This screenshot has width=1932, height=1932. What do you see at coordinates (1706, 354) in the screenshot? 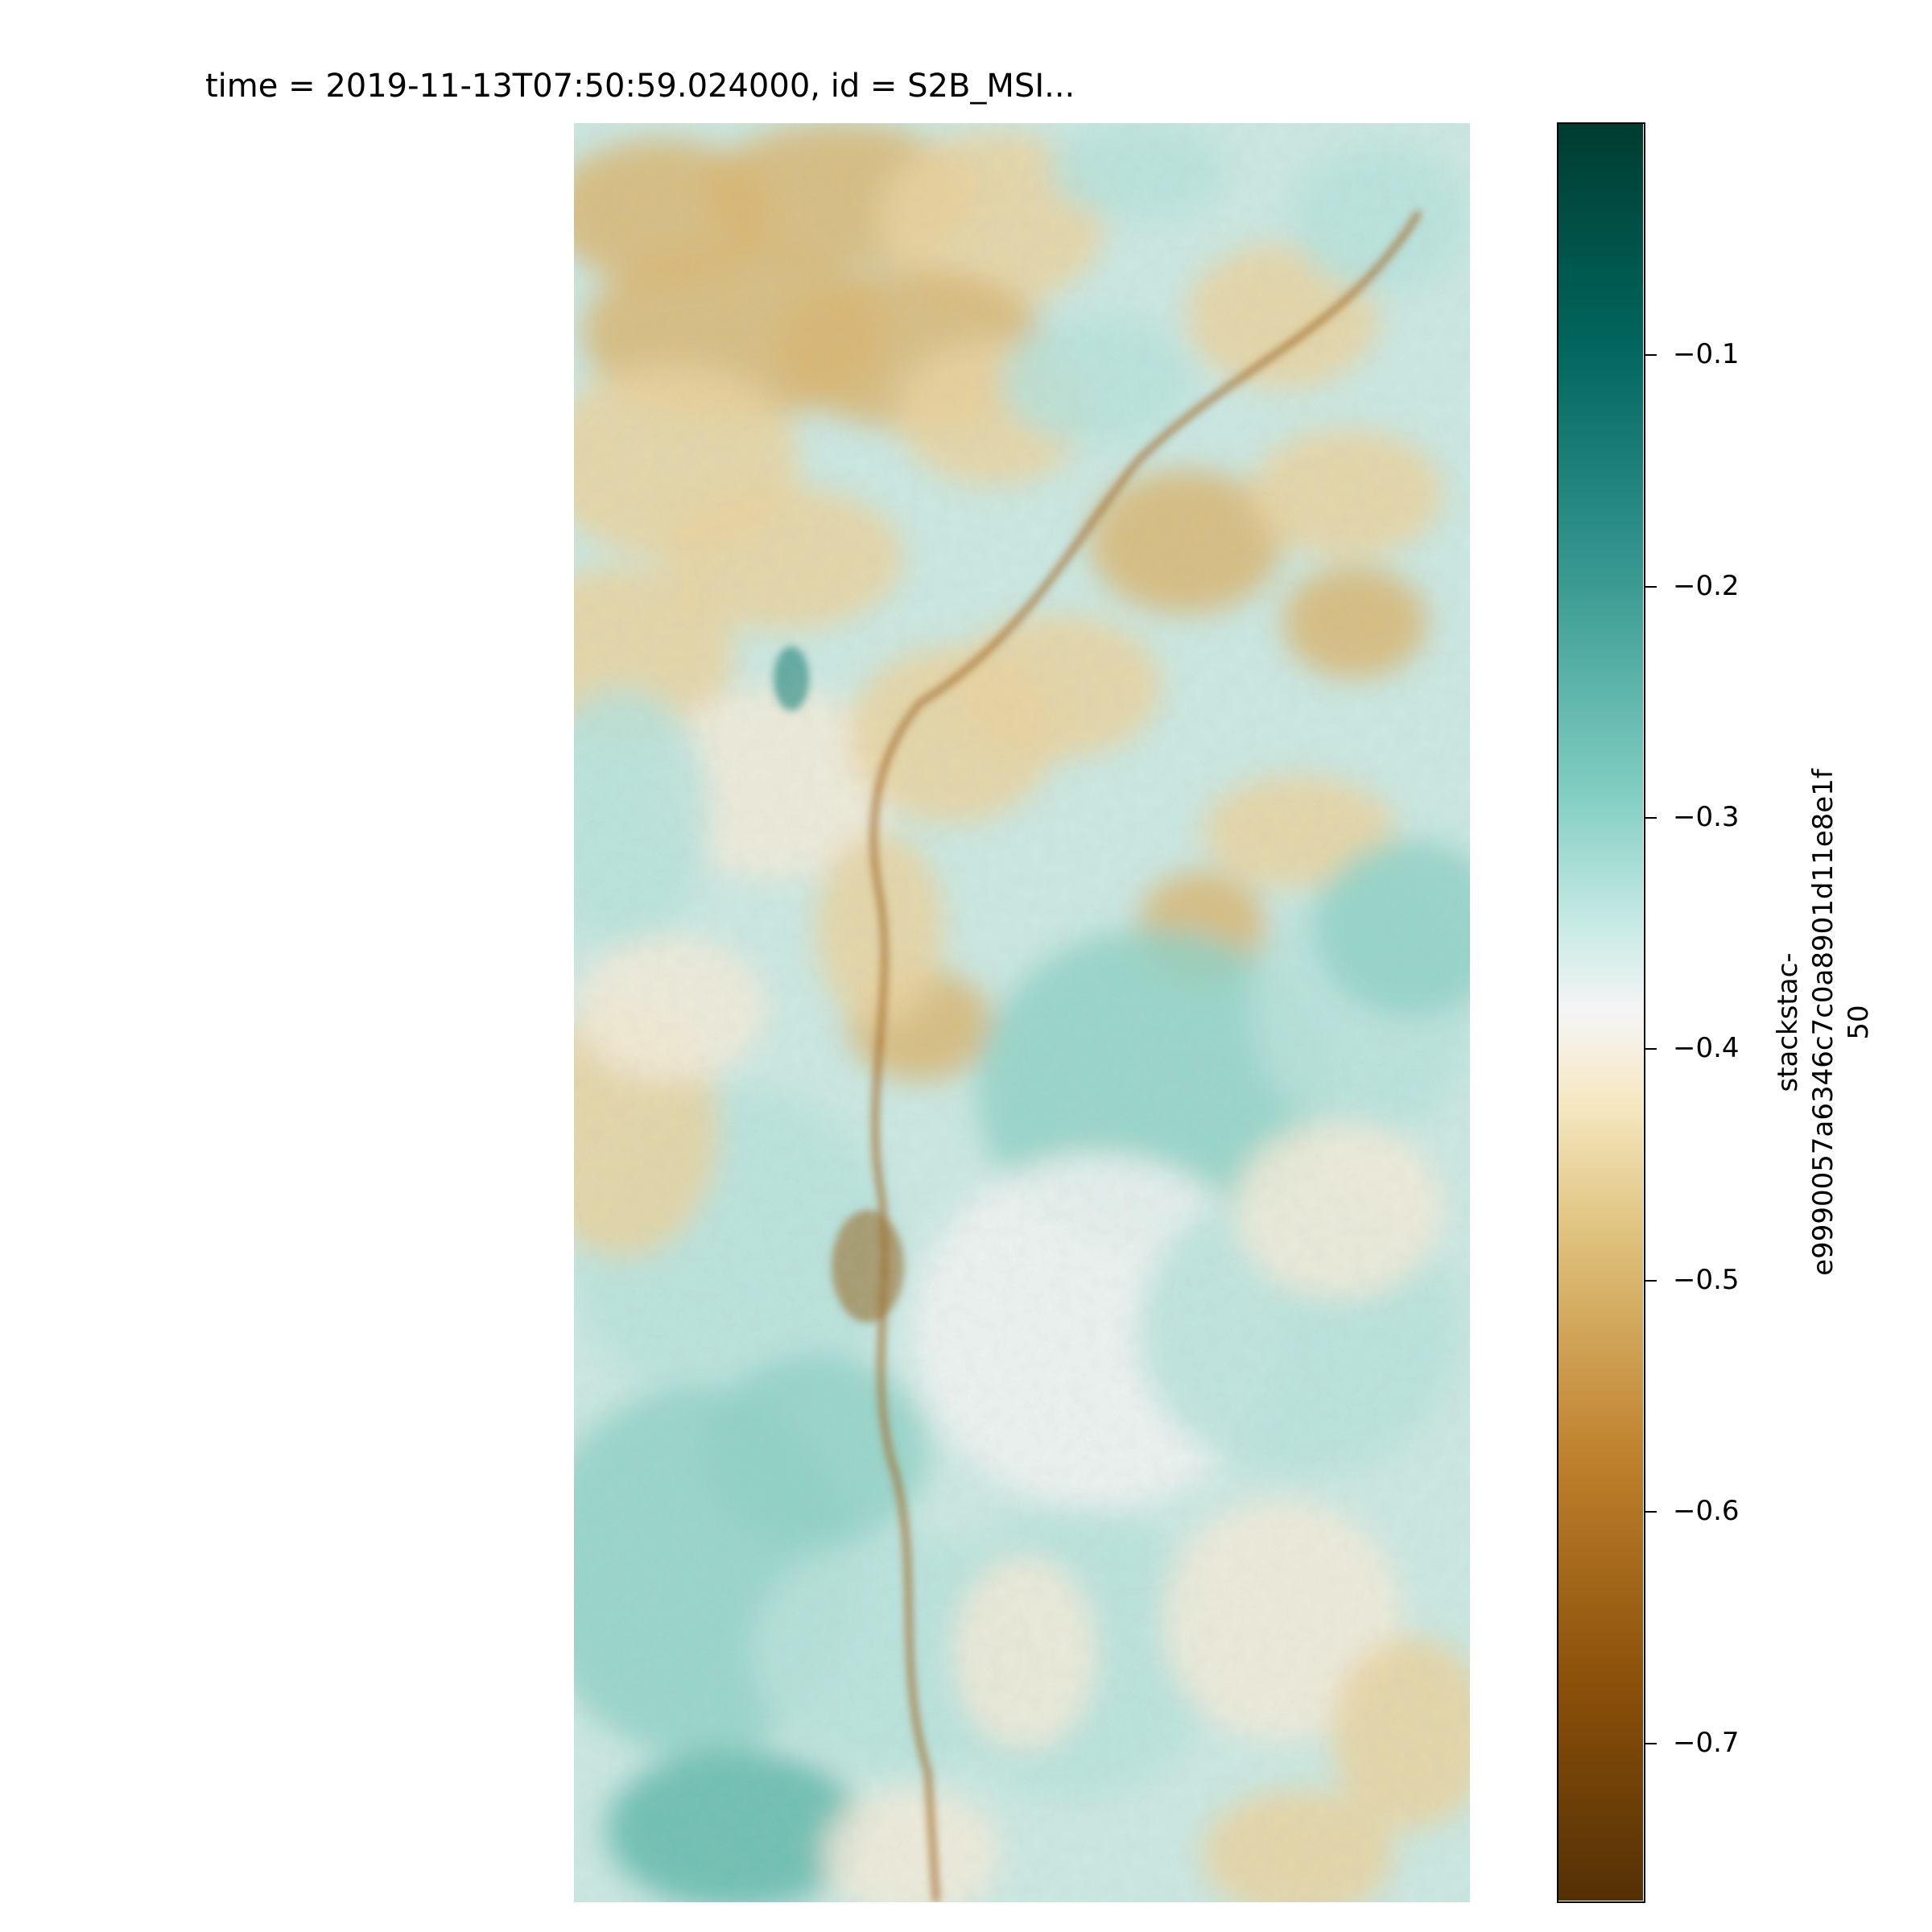
I see `colorbar-tick-label: −0.1` at bounding box center [1706, 354].